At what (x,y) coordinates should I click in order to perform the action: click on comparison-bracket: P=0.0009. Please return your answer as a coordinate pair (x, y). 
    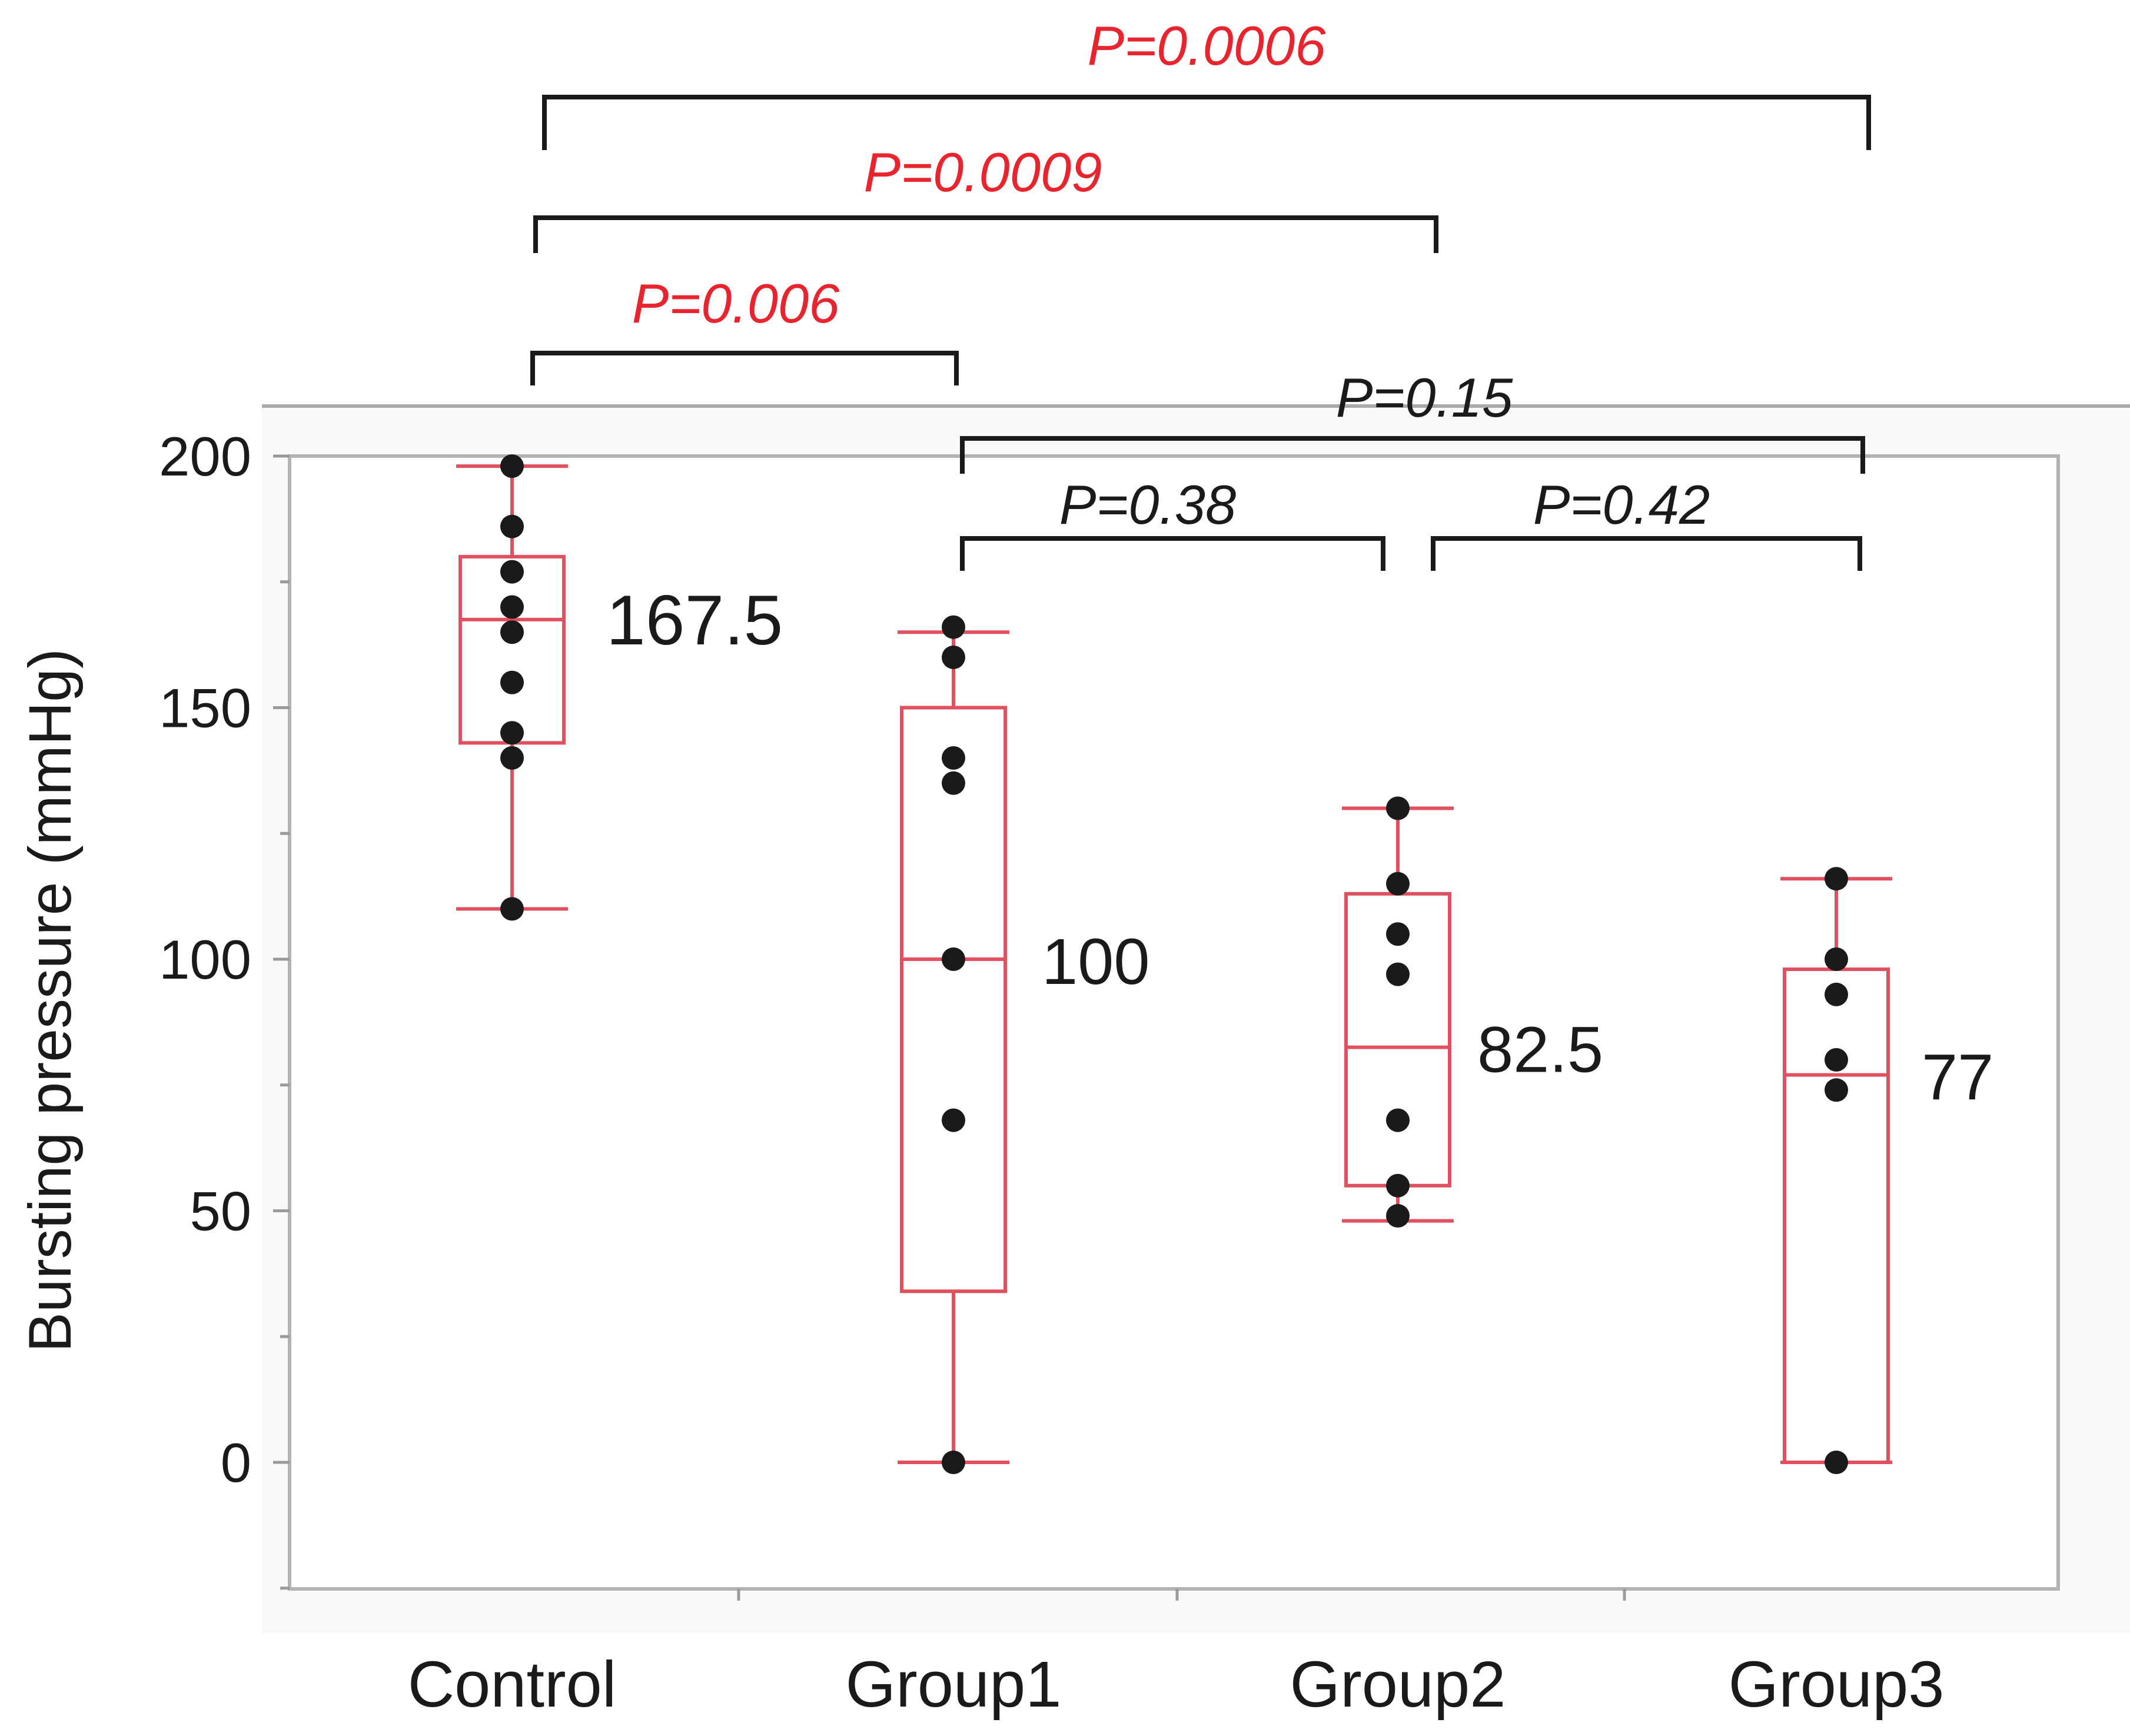
    Looking at the image, I should click on (985, 197).